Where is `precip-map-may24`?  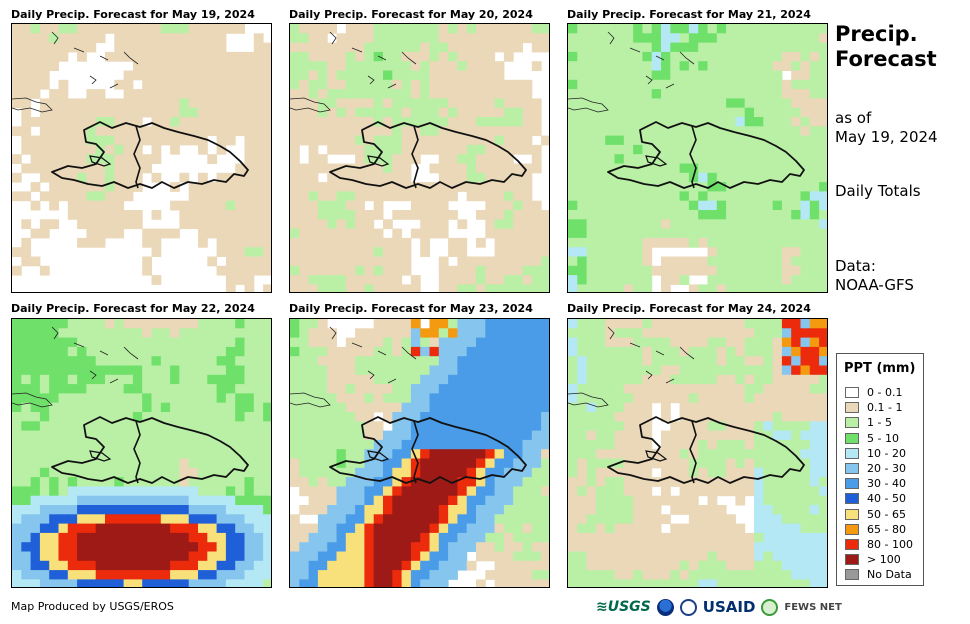
precip-map-may24 is located at coordinates (697, 453).